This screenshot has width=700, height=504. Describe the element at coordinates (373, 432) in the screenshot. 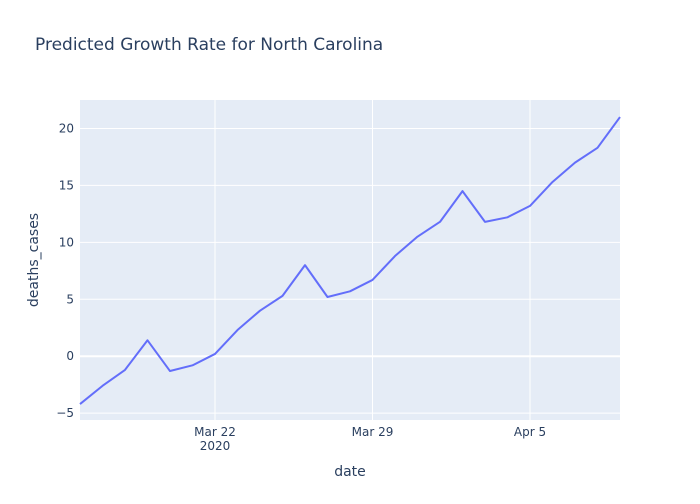

I see `x-tick-label: Mar 29` at that location.